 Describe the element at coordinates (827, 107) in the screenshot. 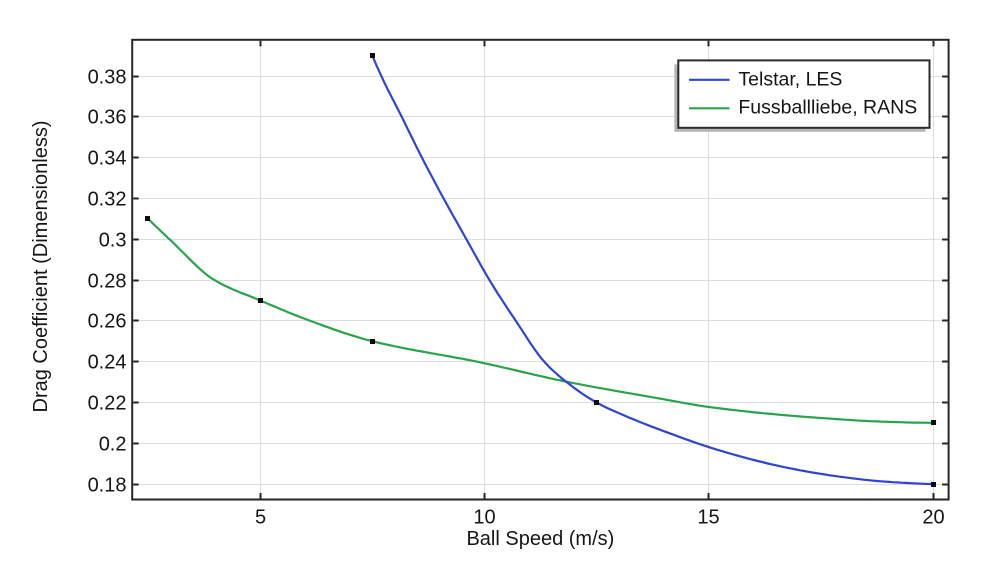

I see `svg-text: Fussballliebe, RANS` at that location.